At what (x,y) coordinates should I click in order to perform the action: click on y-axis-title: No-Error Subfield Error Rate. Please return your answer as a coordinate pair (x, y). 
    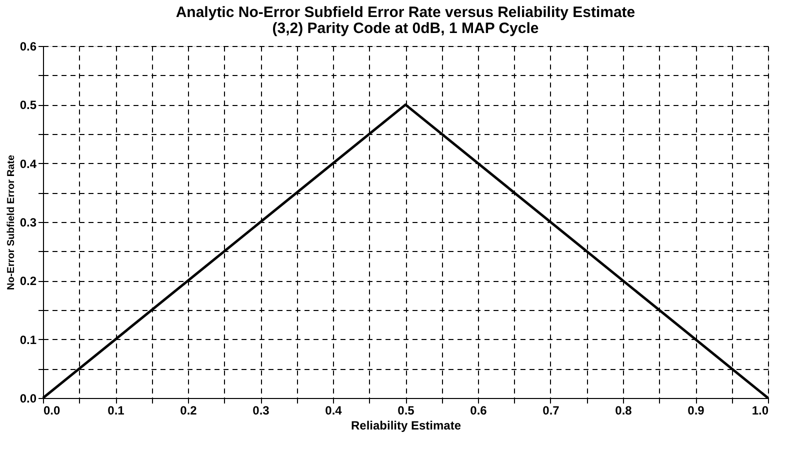
    Looking at the image, I should click on (11, 222).